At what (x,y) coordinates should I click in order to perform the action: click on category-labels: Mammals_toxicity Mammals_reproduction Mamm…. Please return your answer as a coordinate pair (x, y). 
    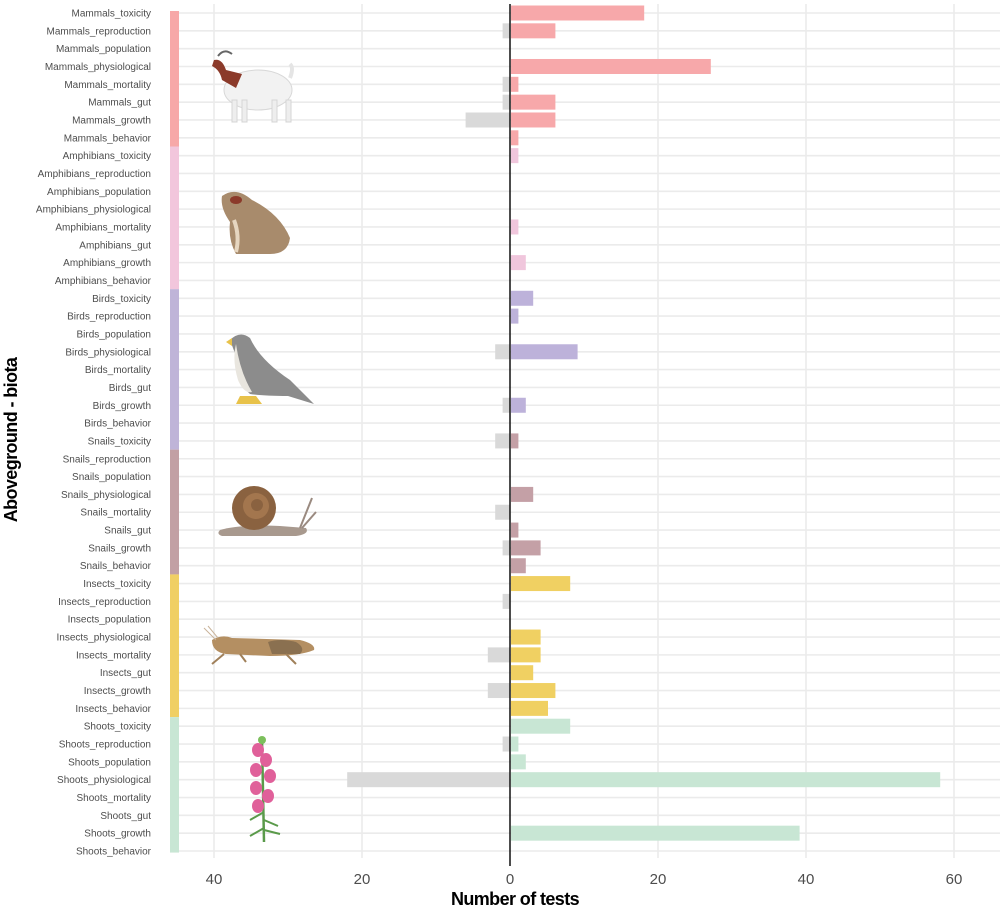
    Looking at the image, I should click on (94, 433).